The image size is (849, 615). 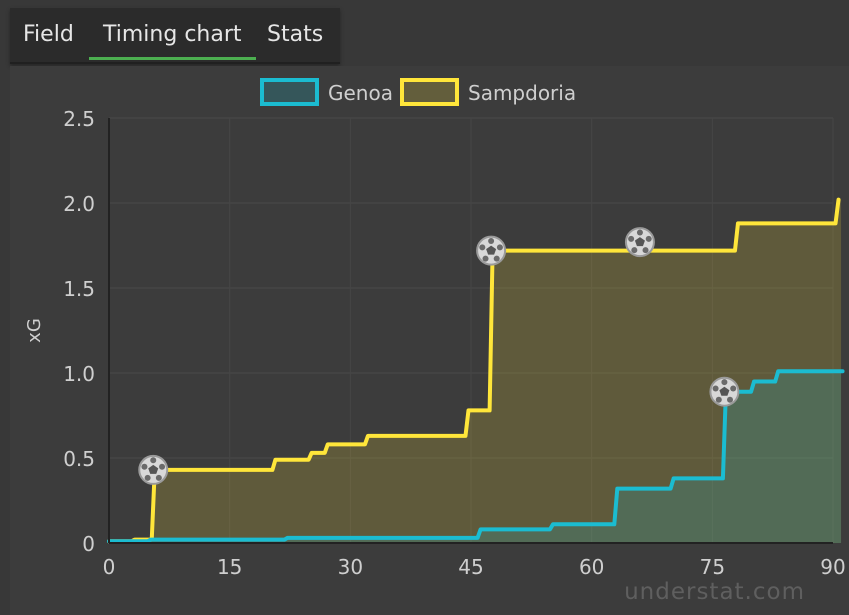 What do you see at coordinates (88, 544) in the screenshot?
I see `y-tick-label: 0` at bounding box center [88, 544].